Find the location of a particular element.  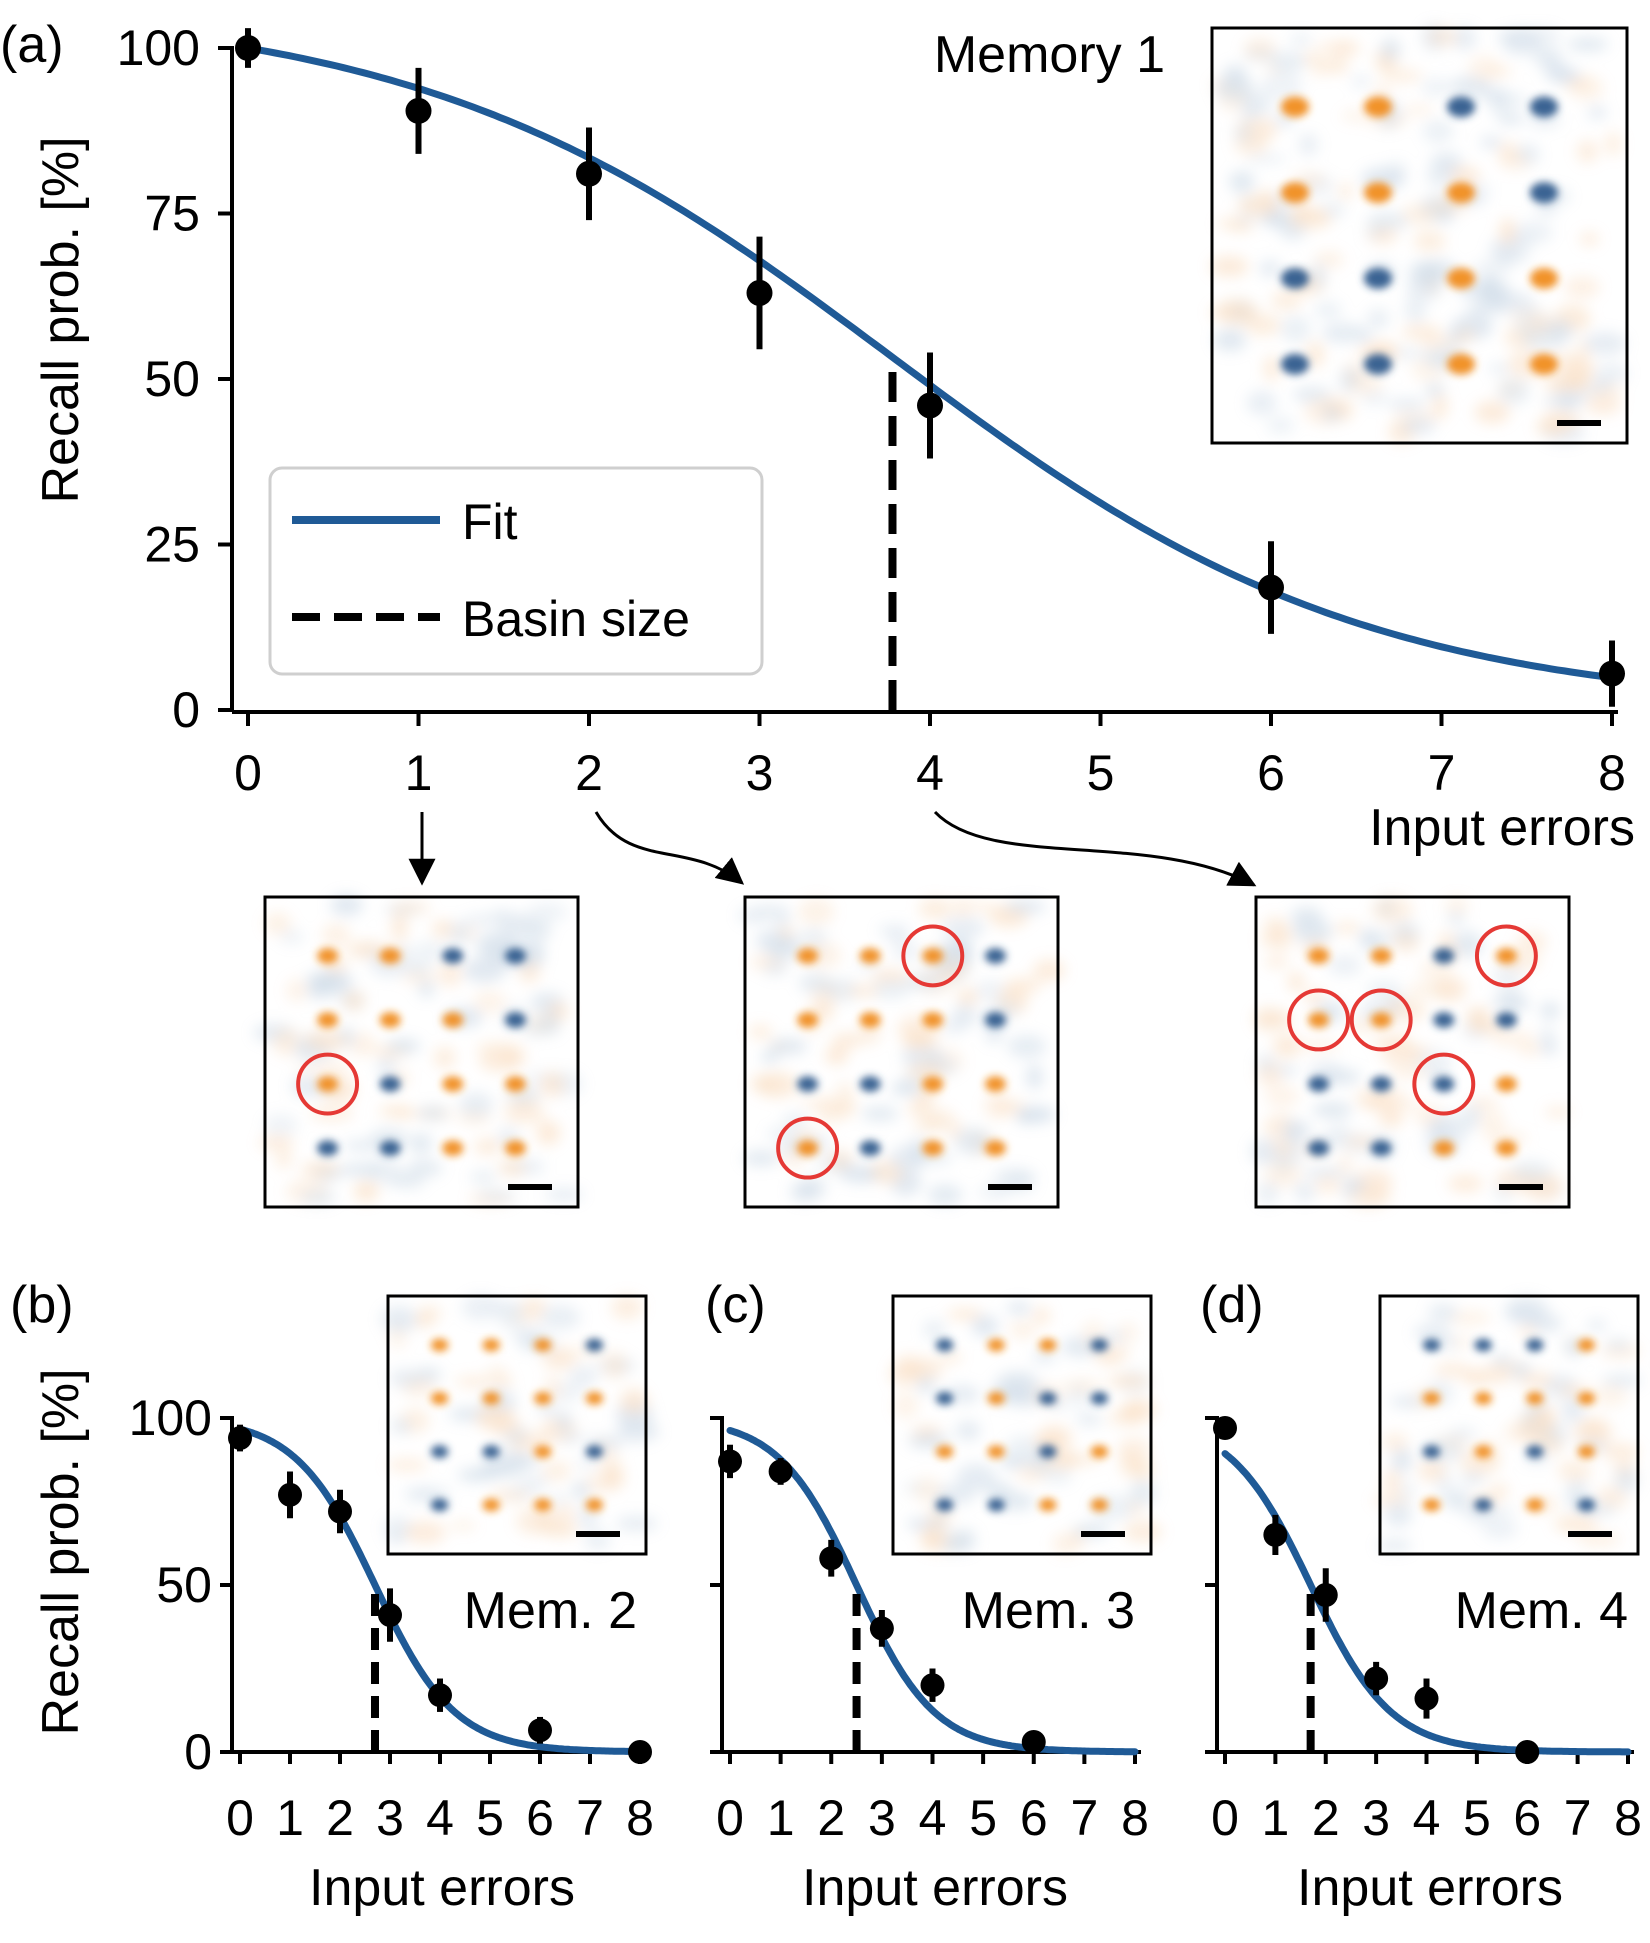

pattern-inset-mem3 is located at coordinates (1025, 1425).